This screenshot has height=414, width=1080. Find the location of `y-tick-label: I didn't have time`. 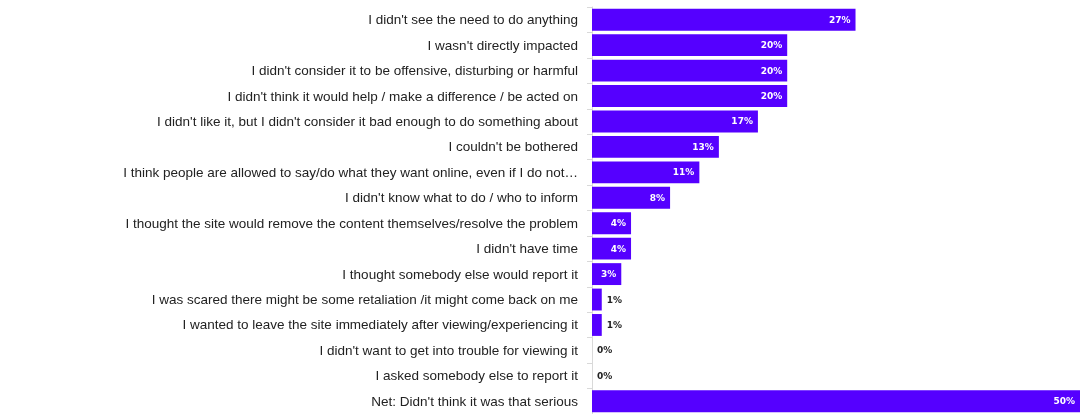

y-tick-label: I didn't have time is located at coordinates (527, 249).